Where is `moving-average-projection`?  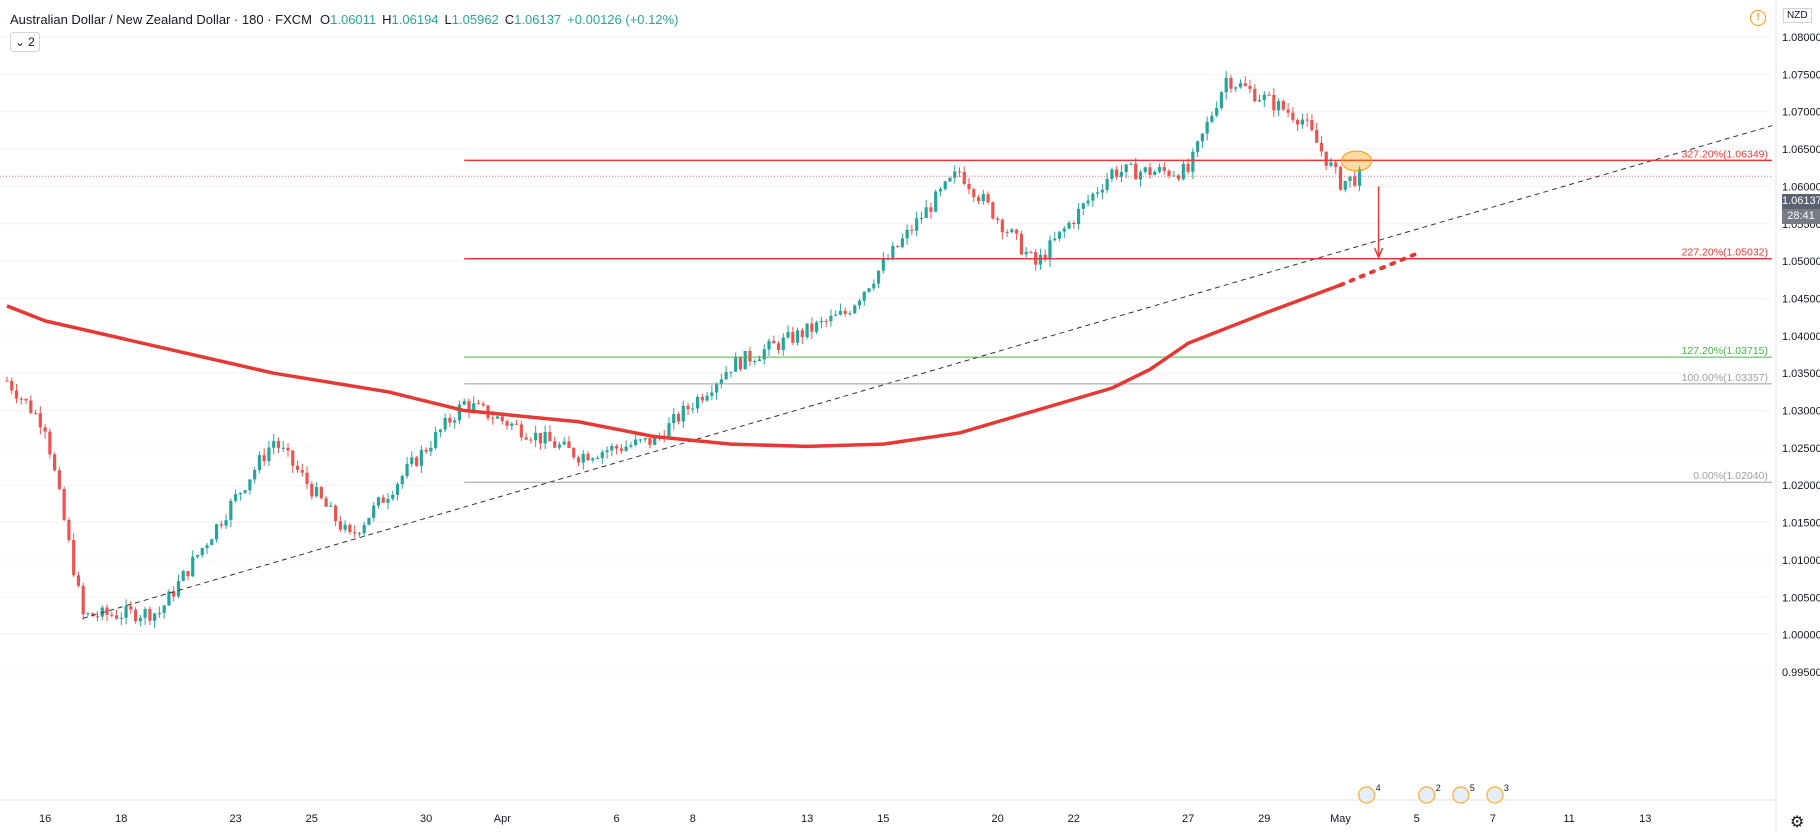
moving-average-projection is located at coordinates (1378, 269).